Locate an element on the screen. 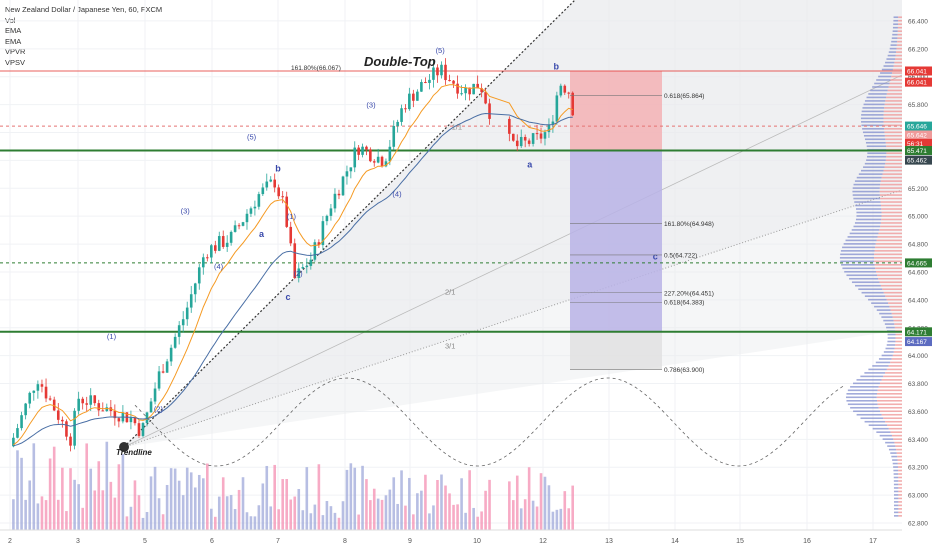  price-tick-label: 63.000 is located at coordinates (918, 496).